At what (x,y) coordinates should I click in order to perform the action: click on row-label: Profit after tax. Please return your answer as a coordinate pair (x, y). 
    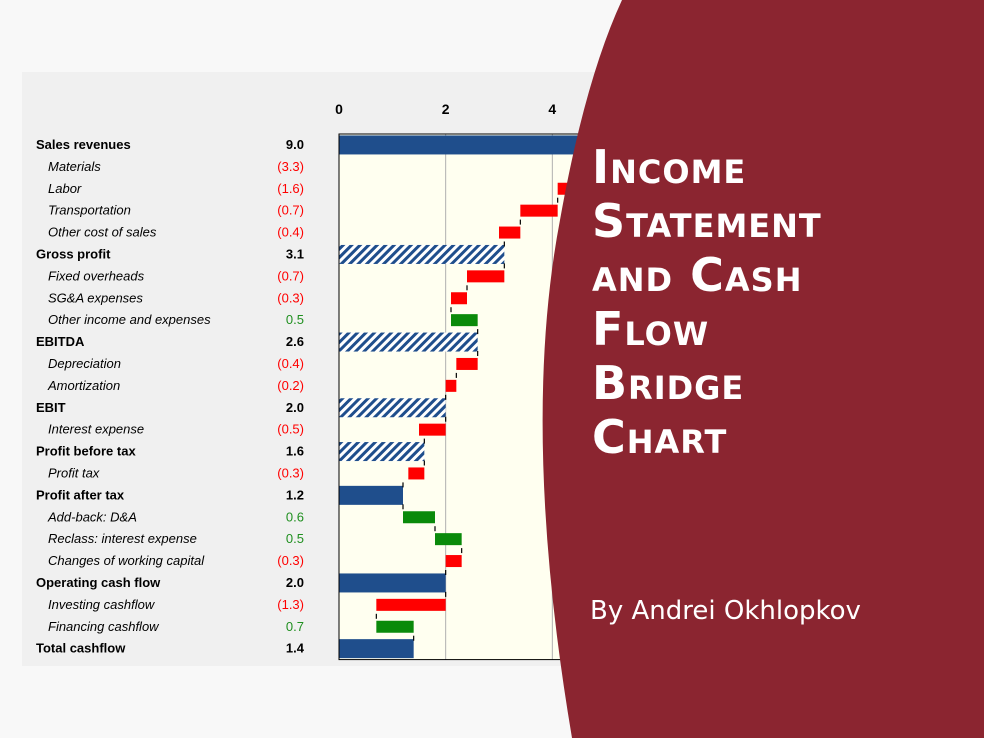
    Looking at the image, I should click on (80, 494).